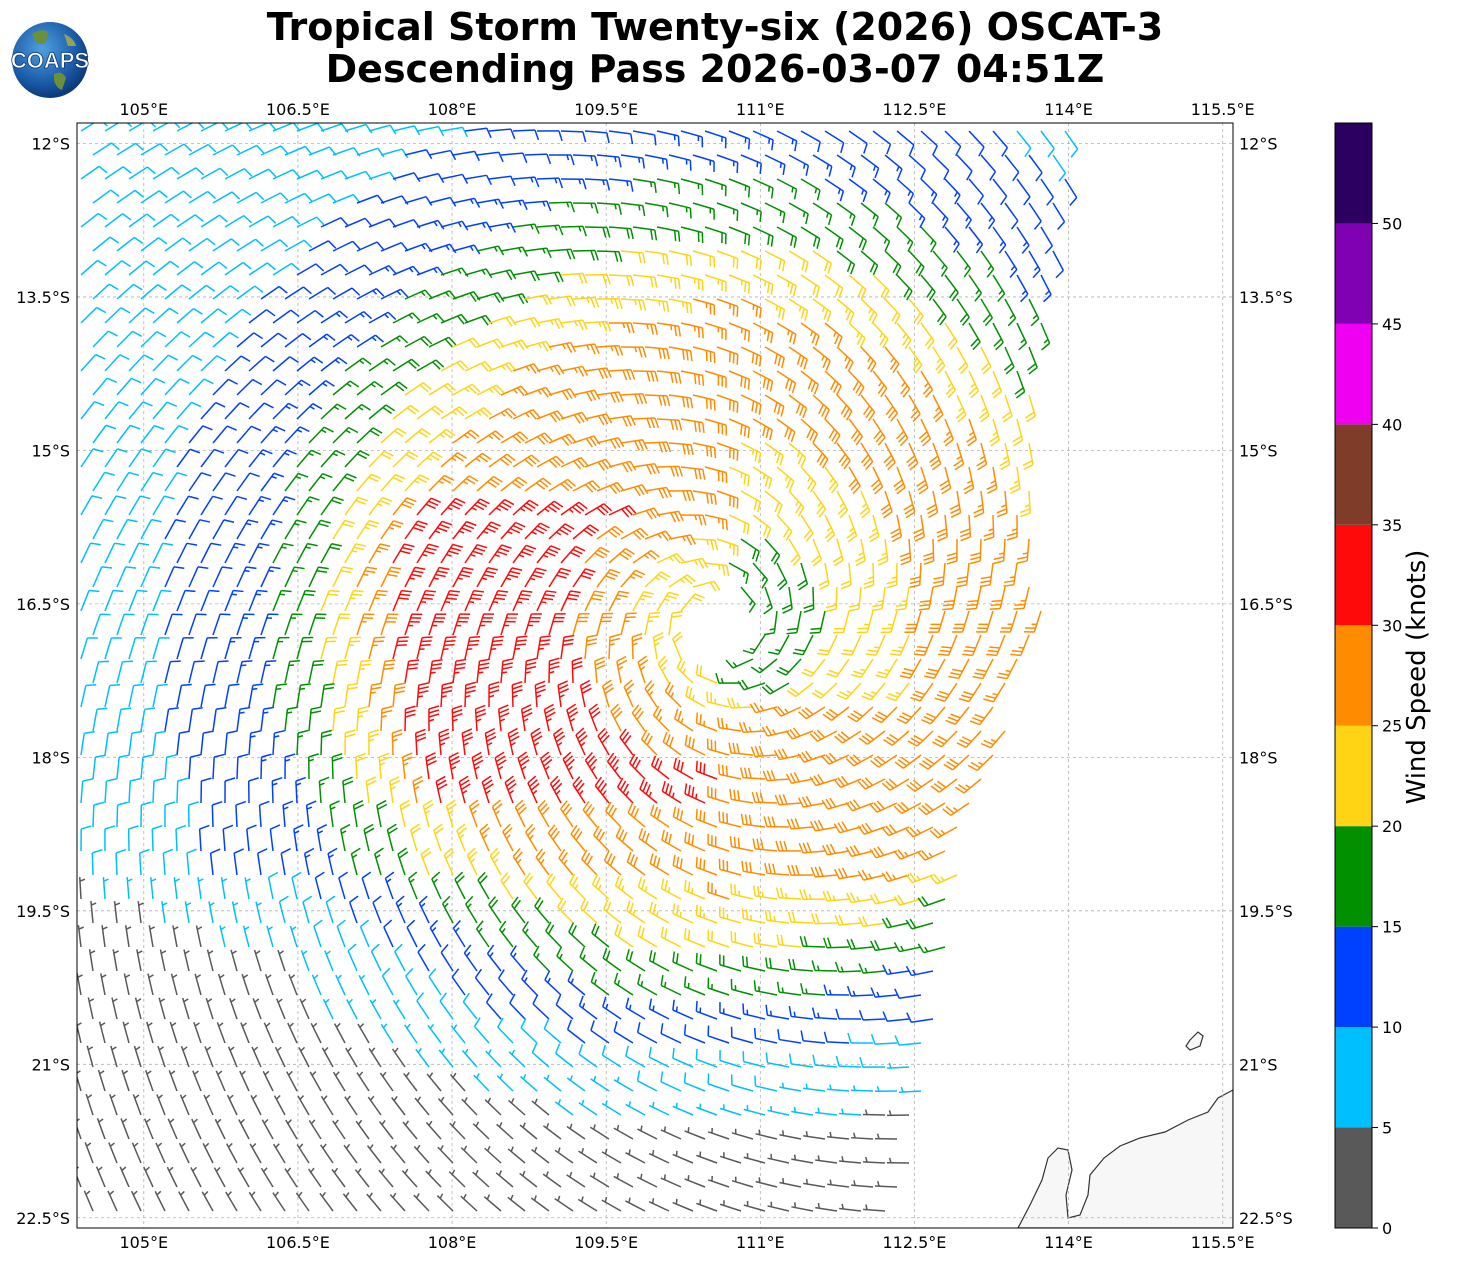  I want to click on lon-tick-top: 112.5°E, so click(914, 109).